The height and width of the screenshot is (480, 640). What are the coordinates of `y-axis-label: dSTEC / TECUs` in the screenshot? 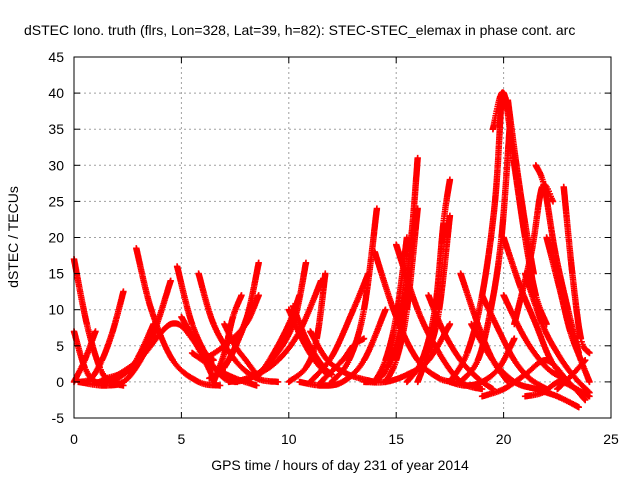 It's located at (13, 237).